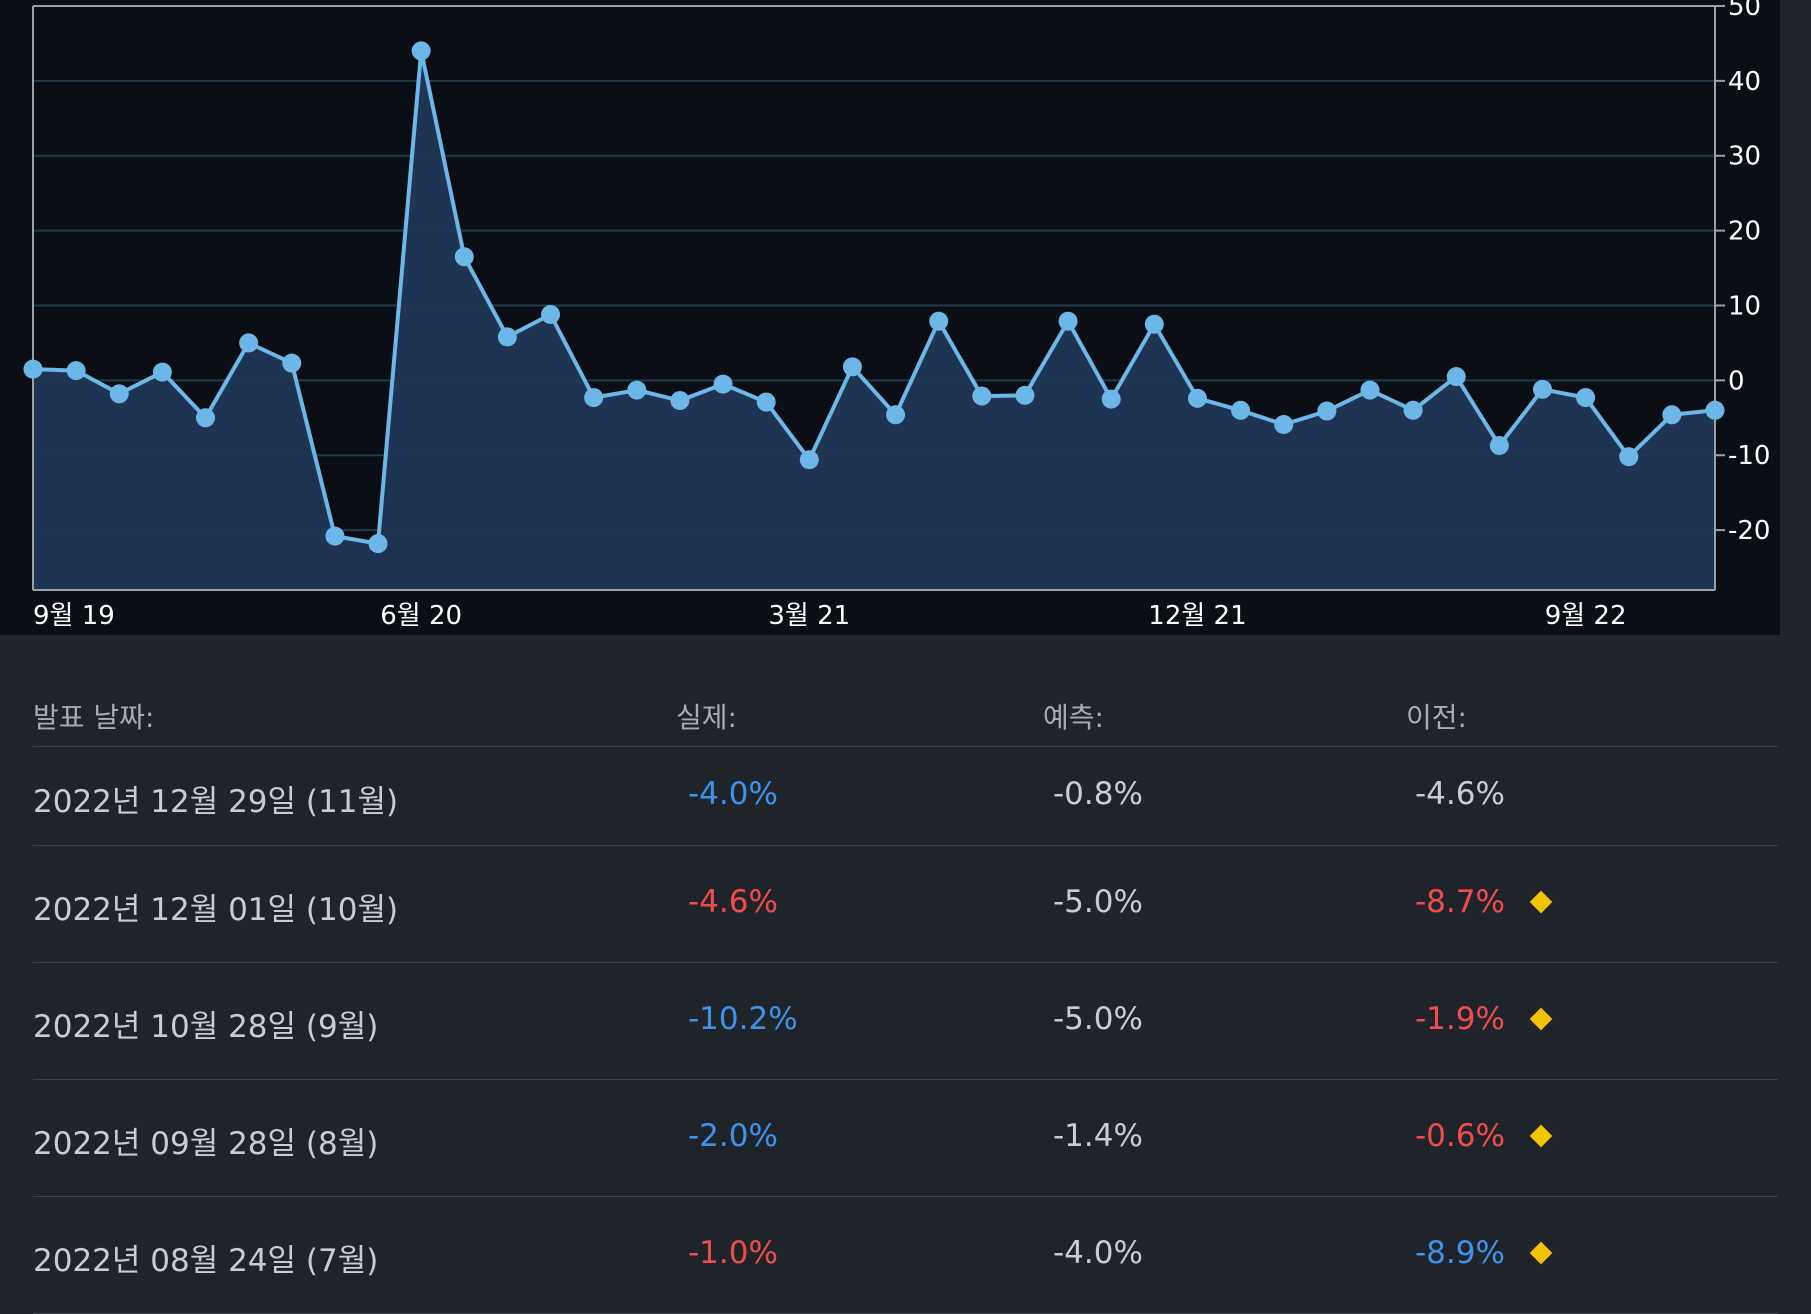 Image resolution: width=1811 pixels, height=1314 pixels. What do you see at coordinates (1744, 232) in the screenshot?
I see `y-tick-label: 20` at bounding box center [1744, 232].